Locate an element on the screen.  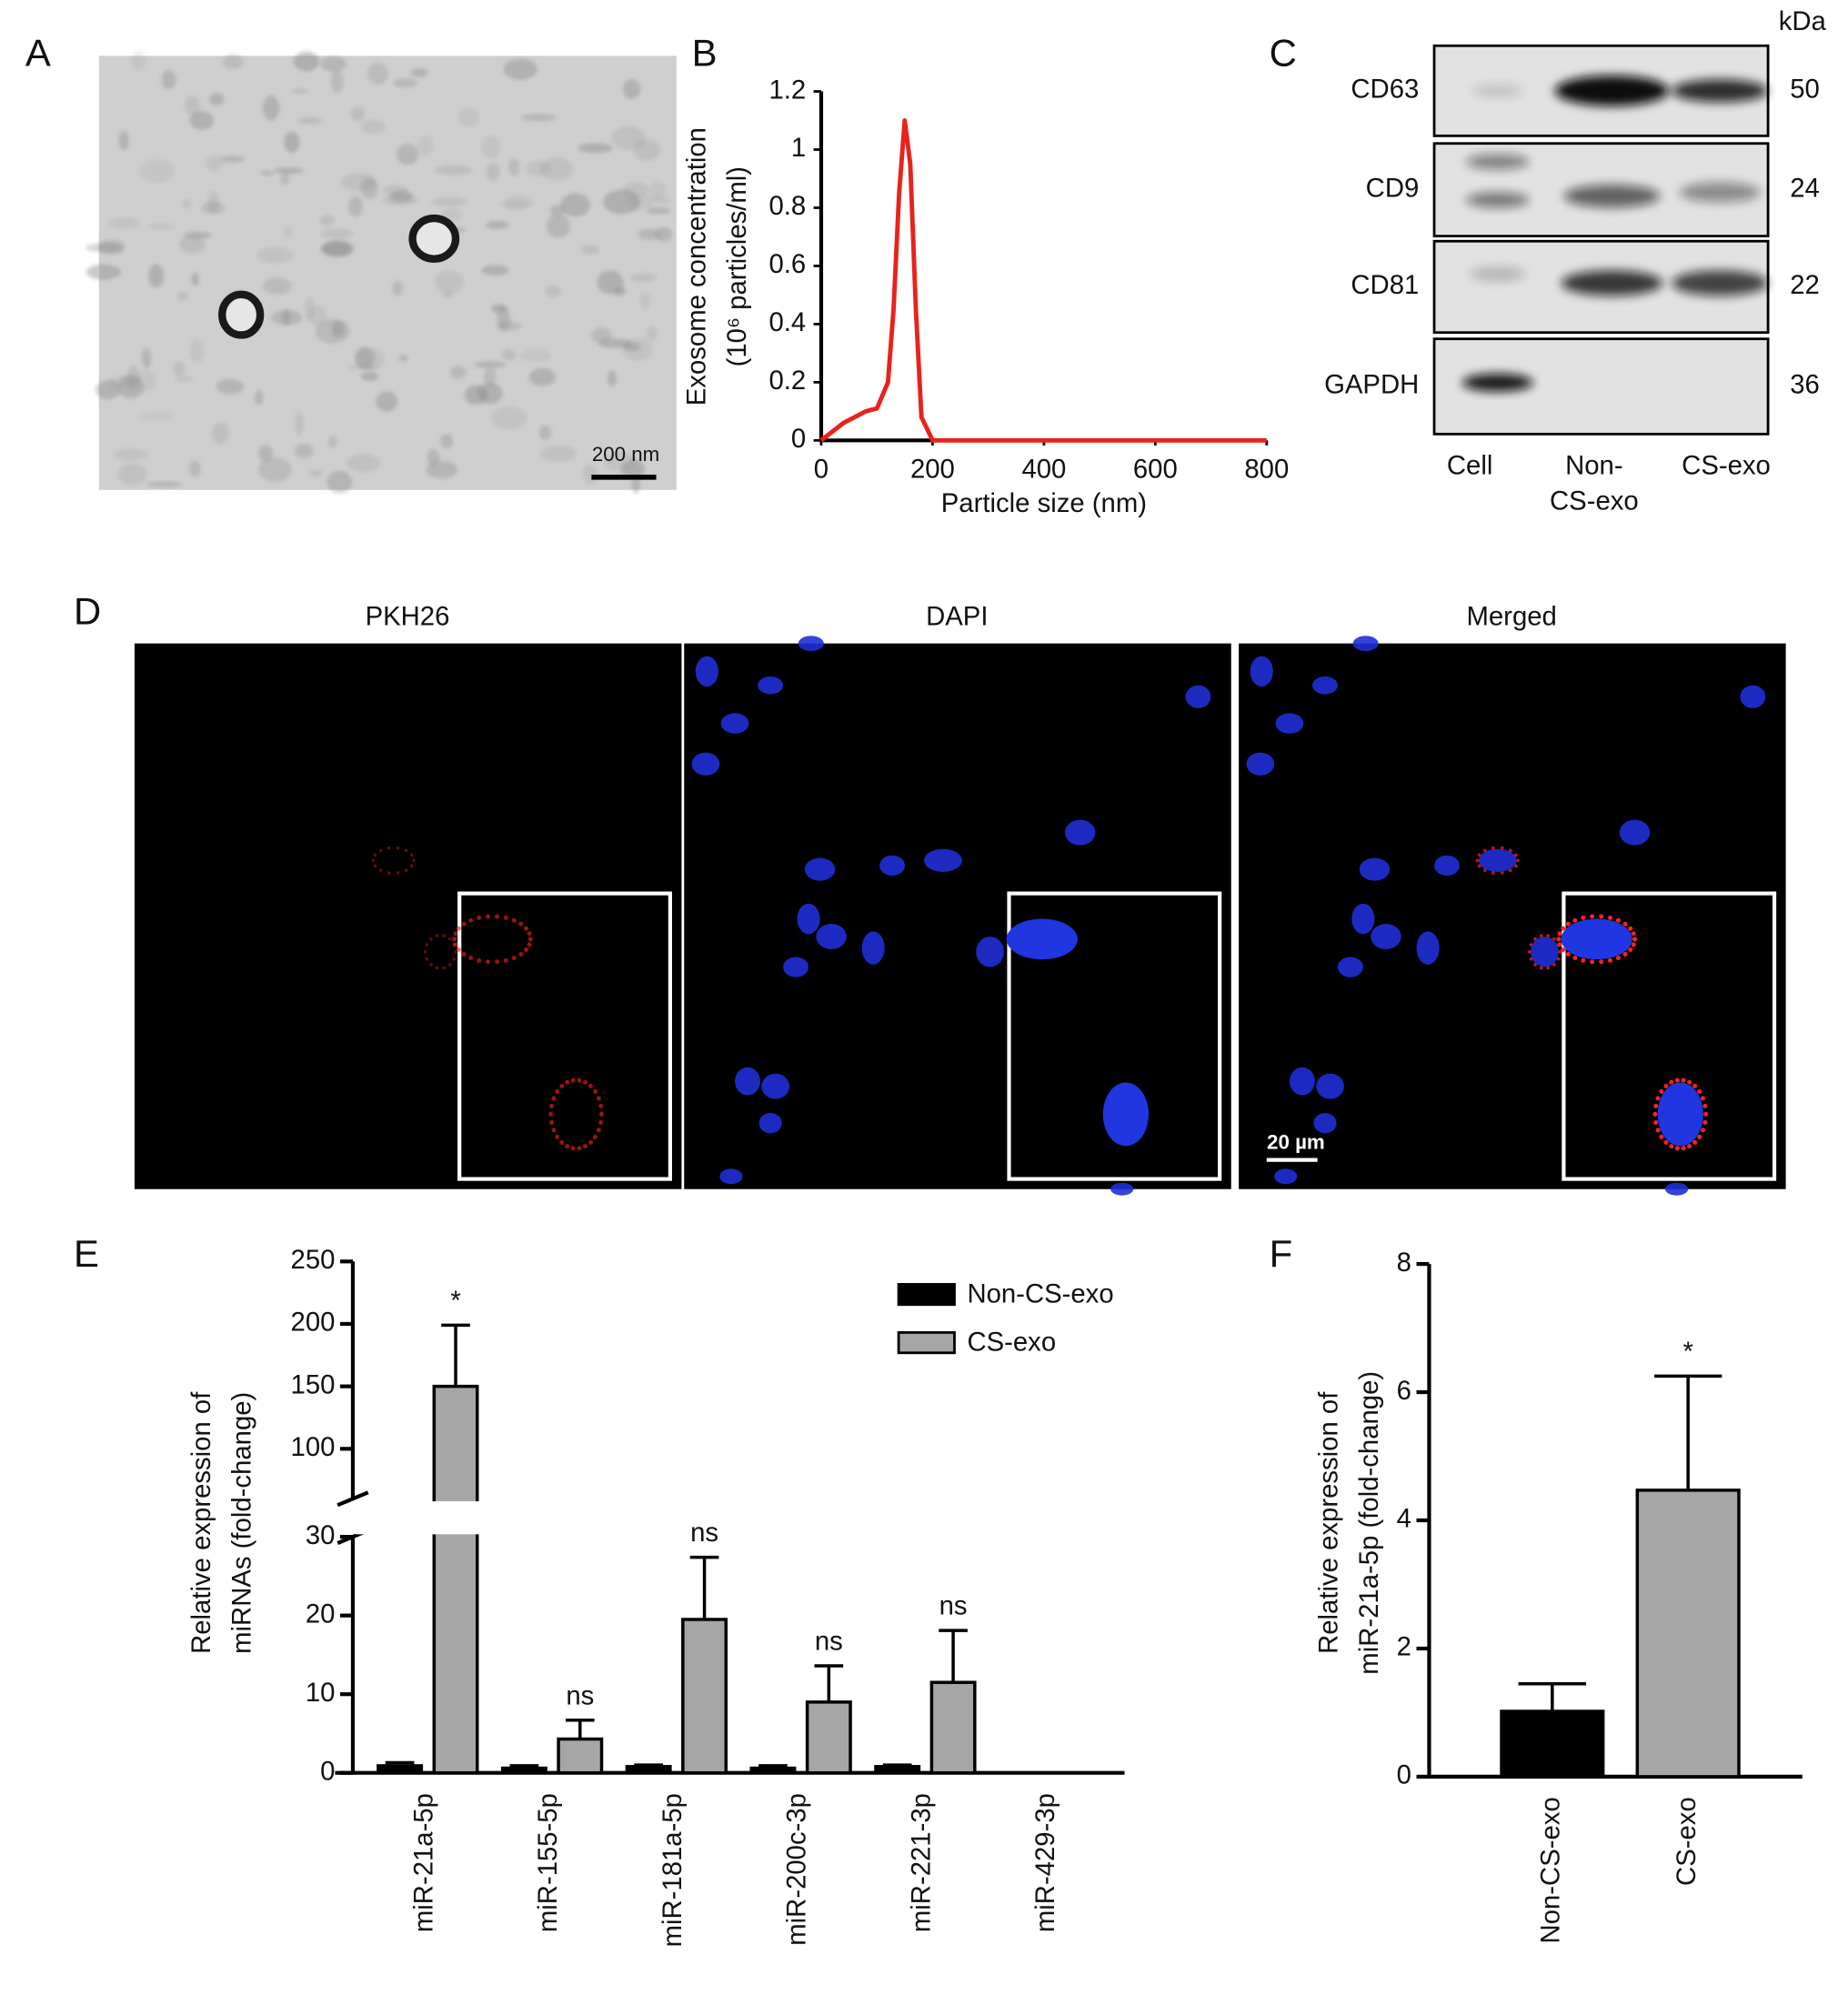
x-tick-label: Non-CS-exo is located at coordinates (1551, 1870).